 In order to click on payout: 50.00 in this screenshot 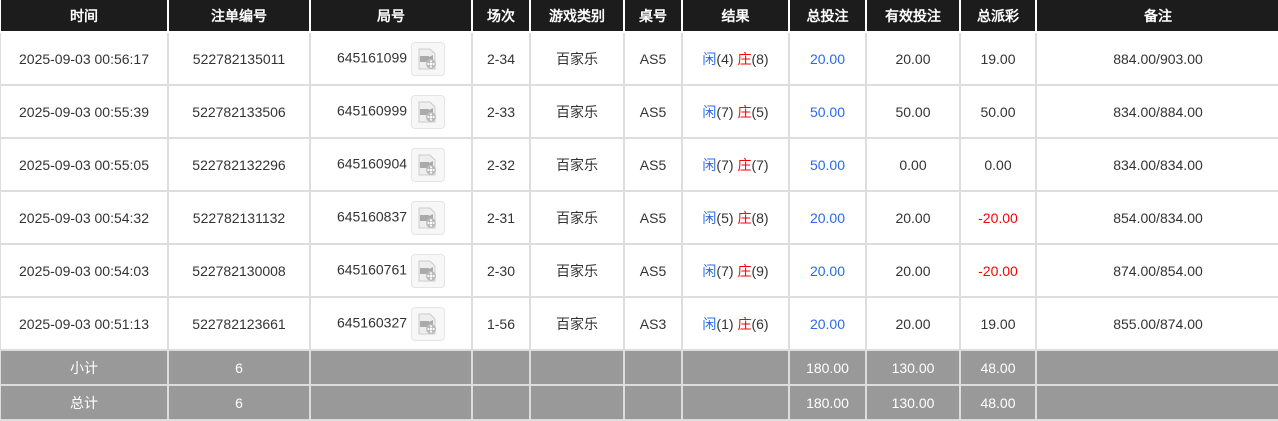, I will do `click(998, 111)`.